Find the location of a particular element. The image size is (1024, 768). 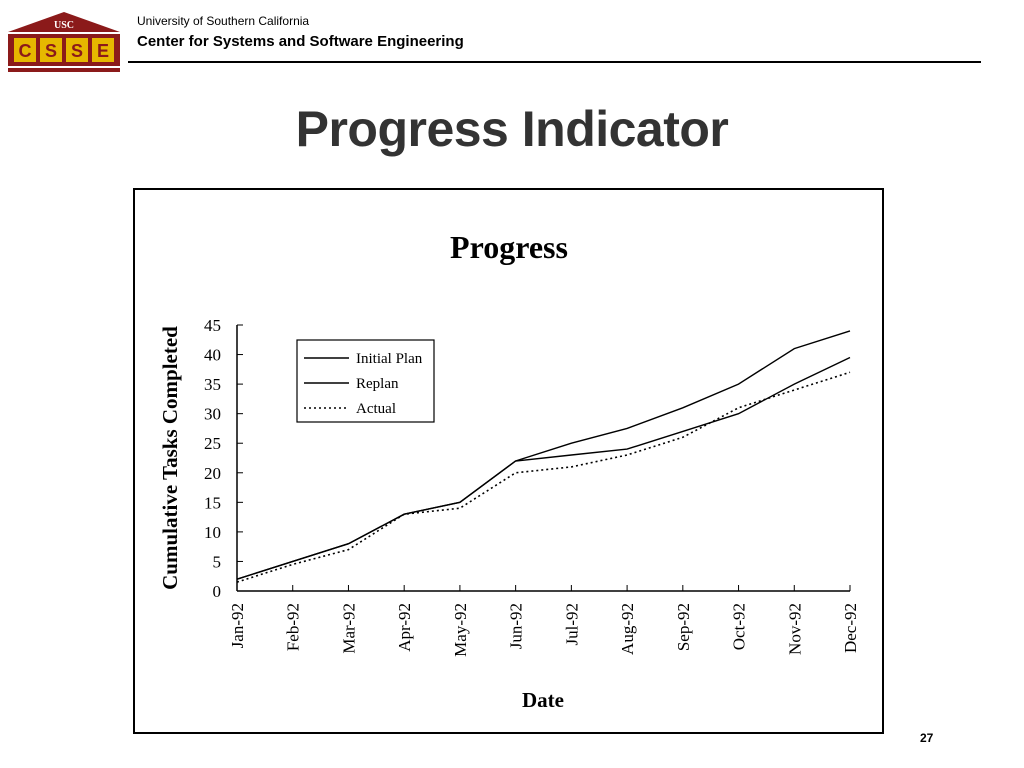

legend-label: Initial Plan is located at coordinates (389, 359).